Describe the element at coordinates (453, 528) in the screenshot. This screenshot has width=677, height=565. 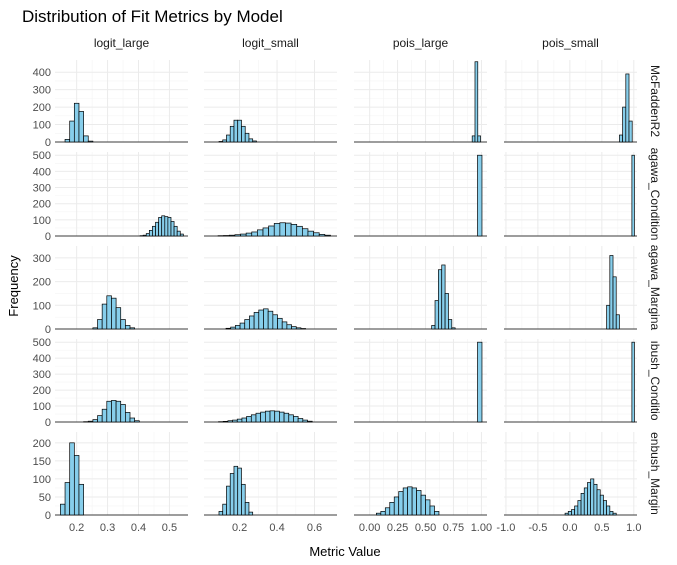
I see `x-tick-label: 0.75` at that location.